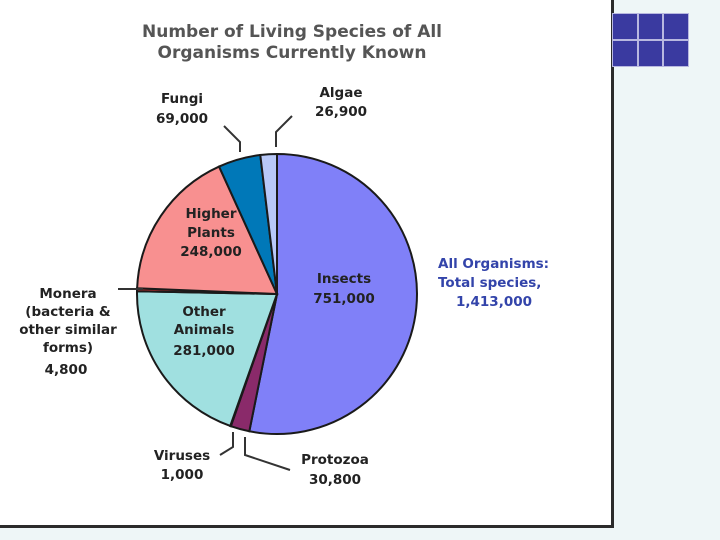 The width and height of the screenshot is (720, 540). What do you see at coordinates (210, 214) in the screenshot?
I see `higher-plants-label-1: Higher` at bounding box center [210, 214].